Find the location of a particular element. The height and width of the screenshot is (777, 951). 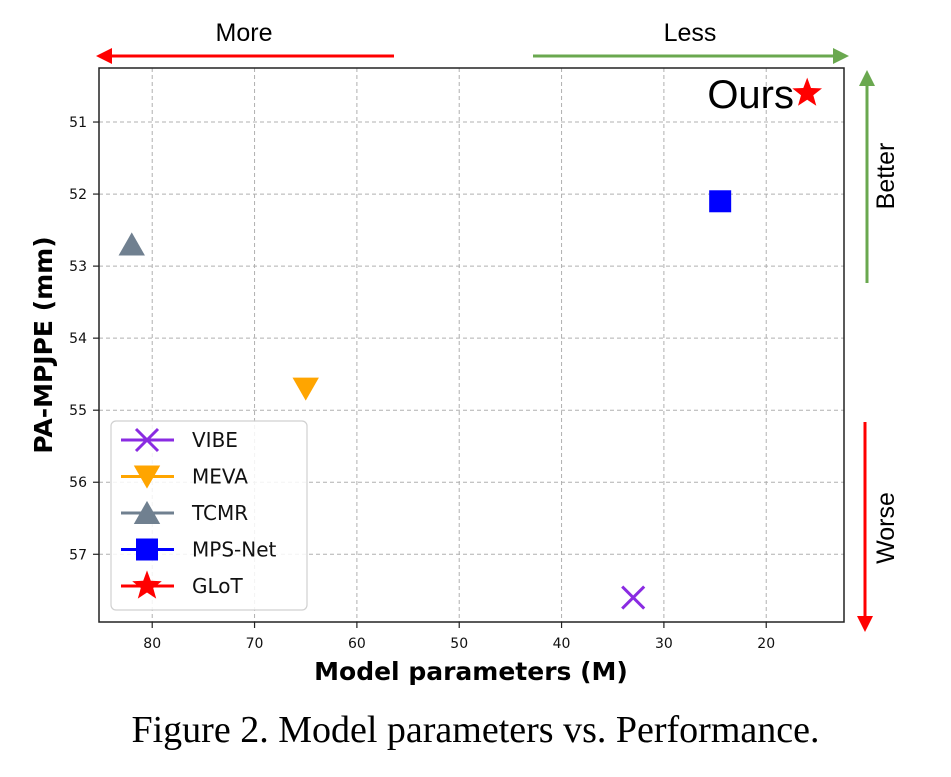

less-arrow is located at coordinates (691, 56).